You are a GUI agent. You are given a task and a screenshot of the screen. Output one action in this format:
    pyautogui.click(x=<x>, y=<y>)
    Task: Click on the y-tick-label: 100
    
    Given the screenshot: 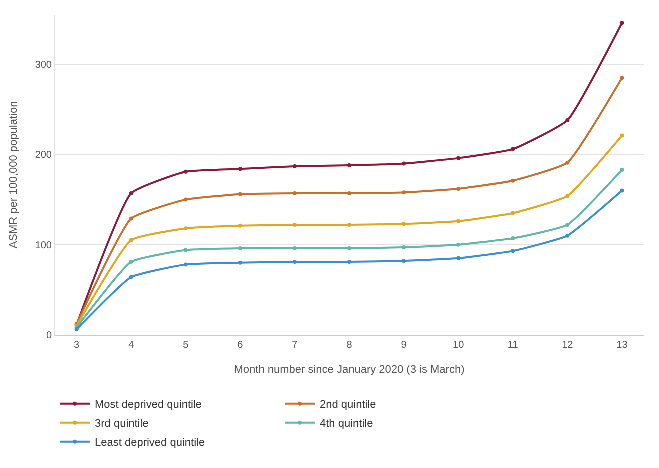 What is the action you would take?
    pyautogui.click(x=43, y=246)
    